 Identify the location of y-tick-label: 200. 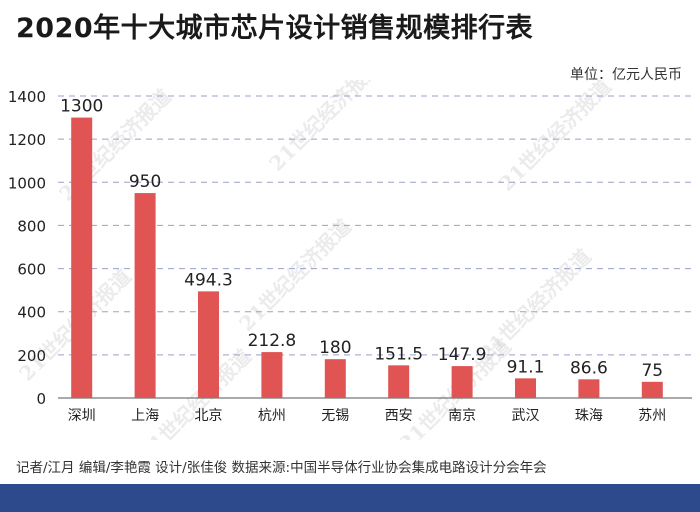
(31, 356).